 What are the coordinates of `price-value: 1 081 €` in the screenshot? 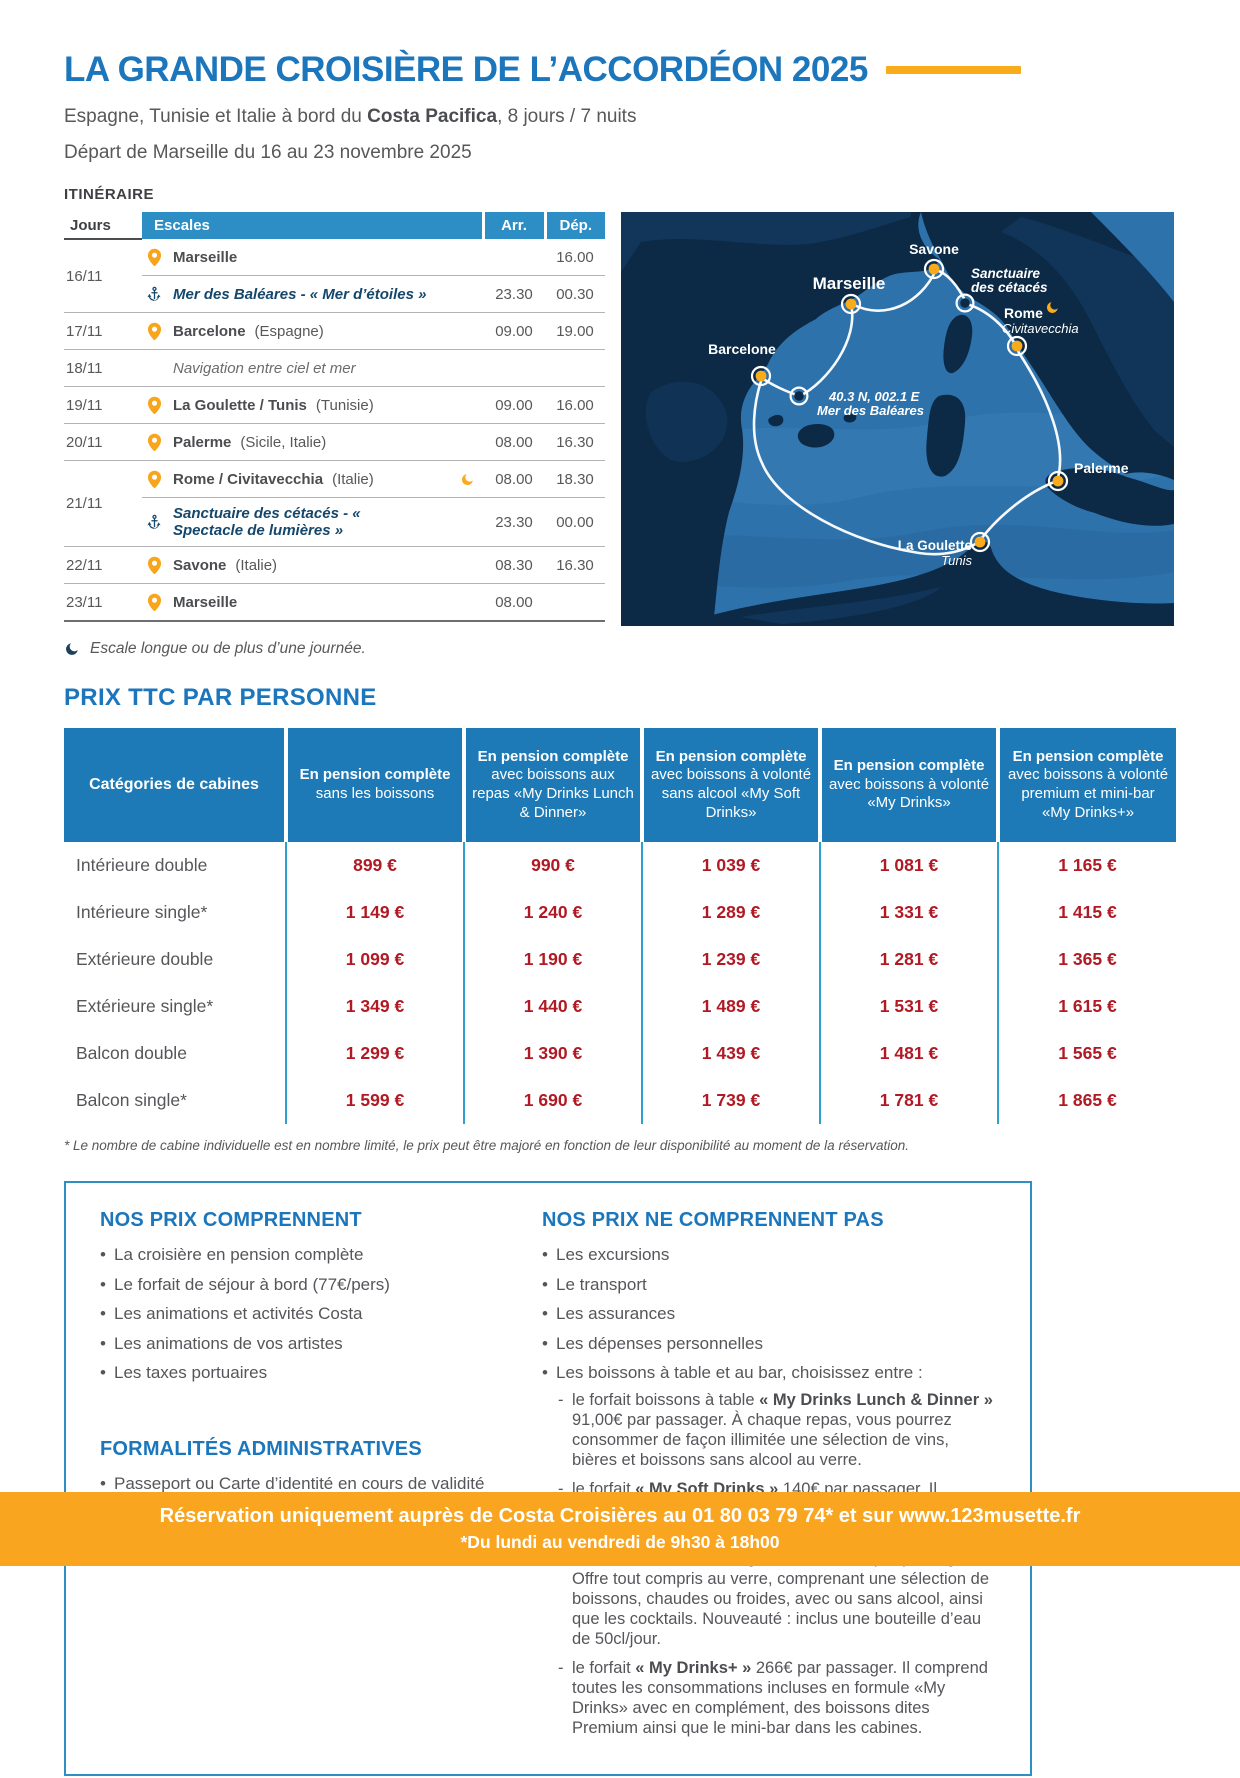 It's located at (908, 865).